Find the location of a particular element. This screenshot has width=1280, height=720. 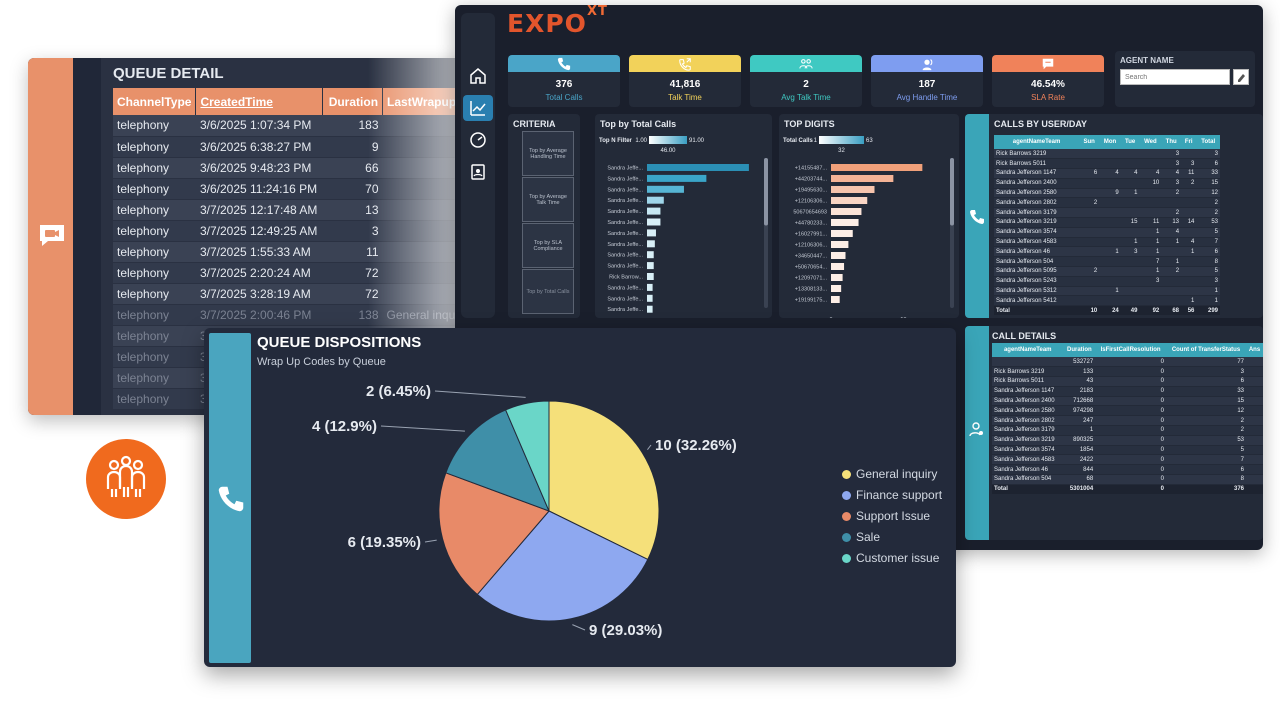

expoxt-logo: EXPOXT is located at coordinates (557, 21).